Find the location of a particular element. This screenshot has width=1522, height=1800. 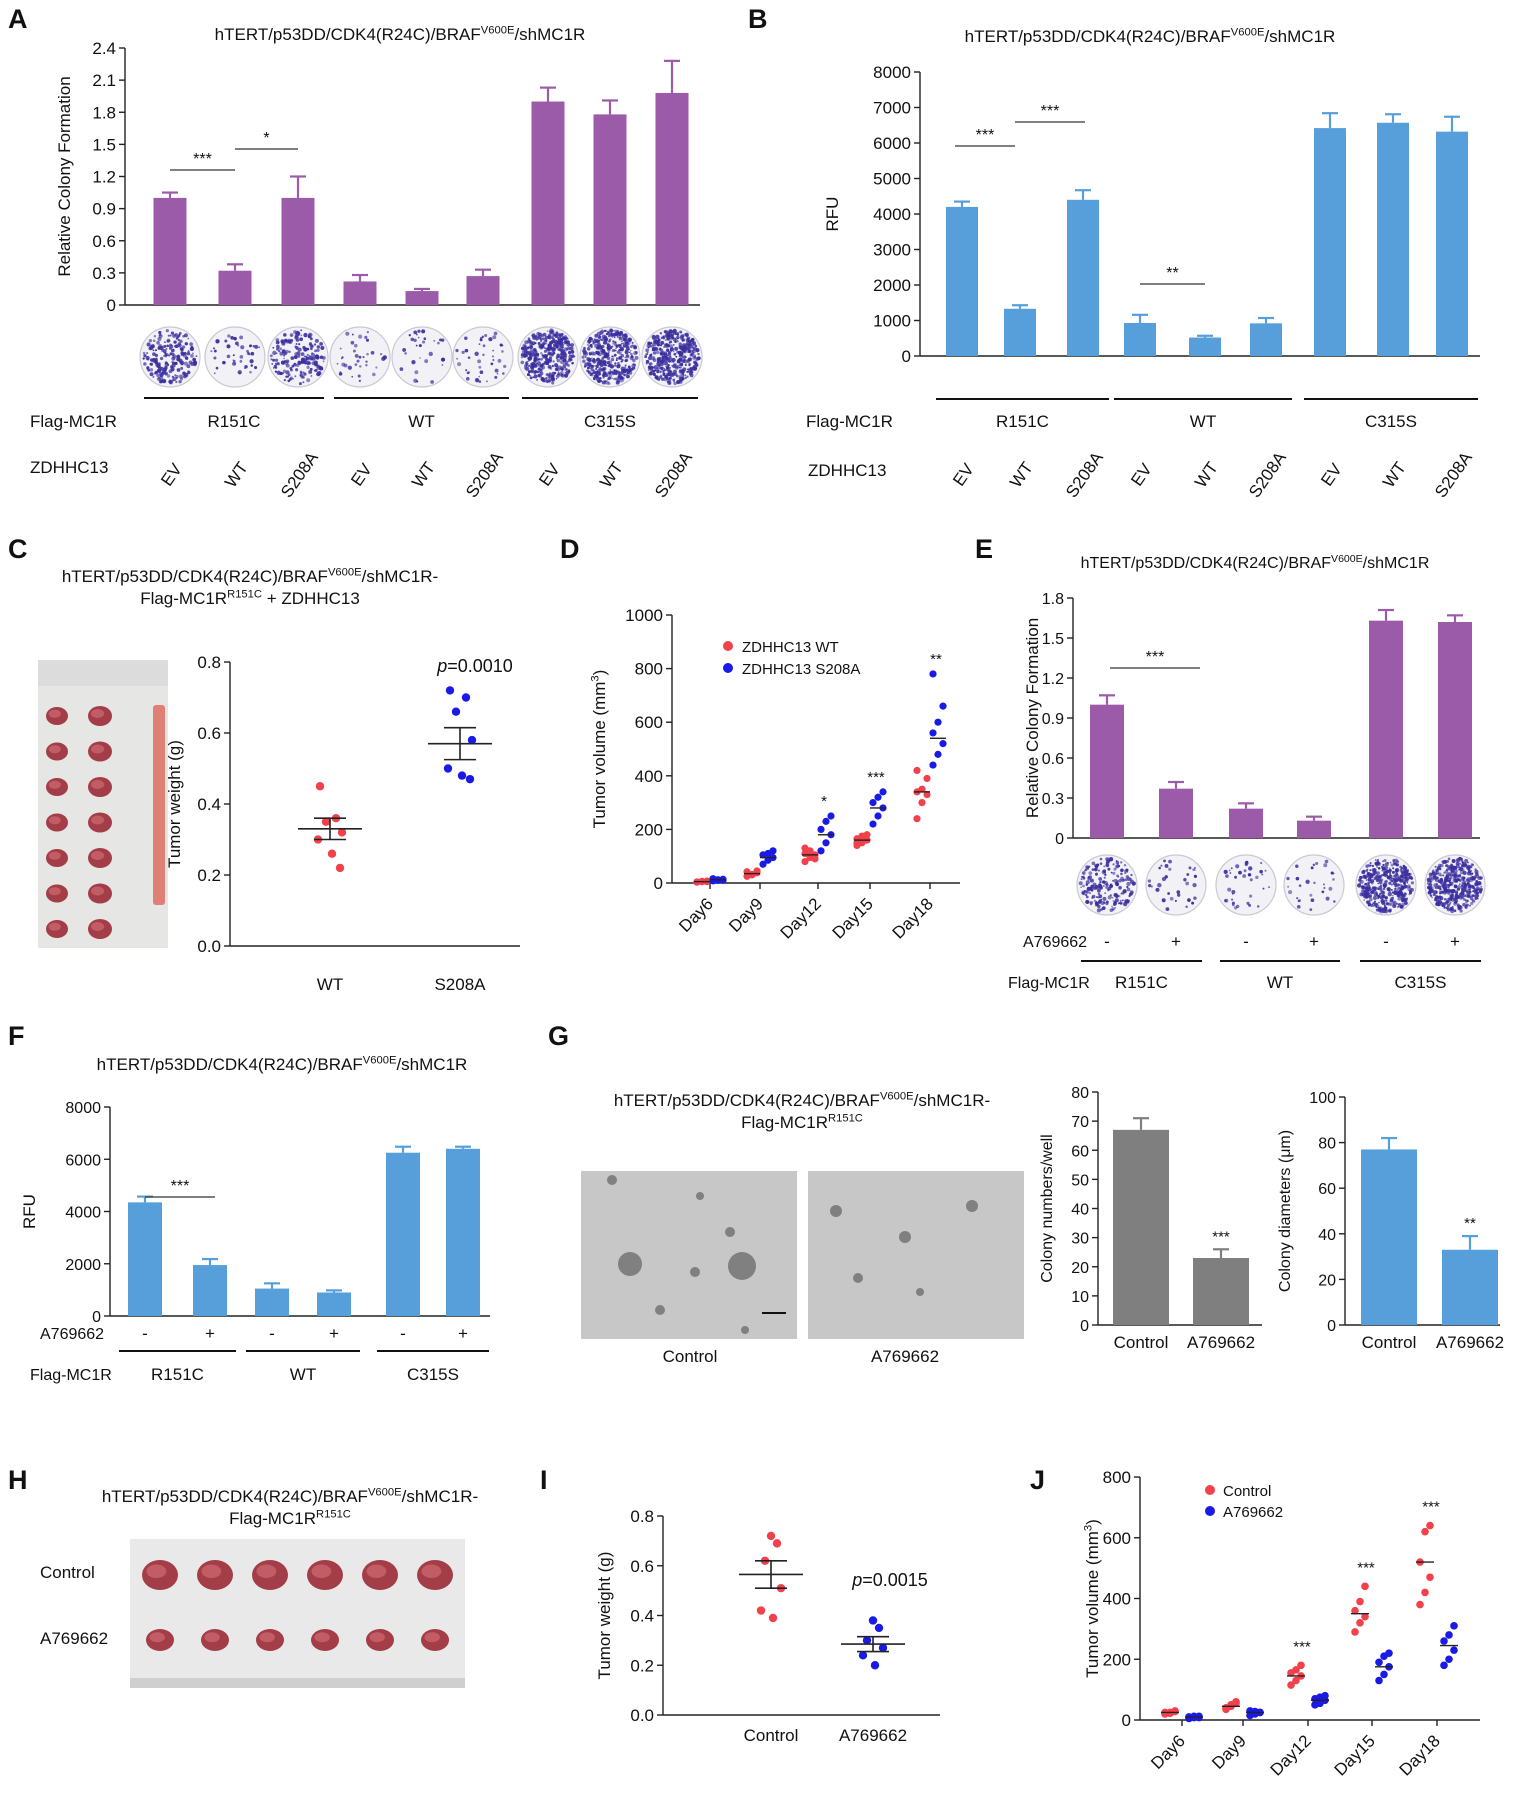

panel-letter-H: H is located at coordinates (18, 1480).